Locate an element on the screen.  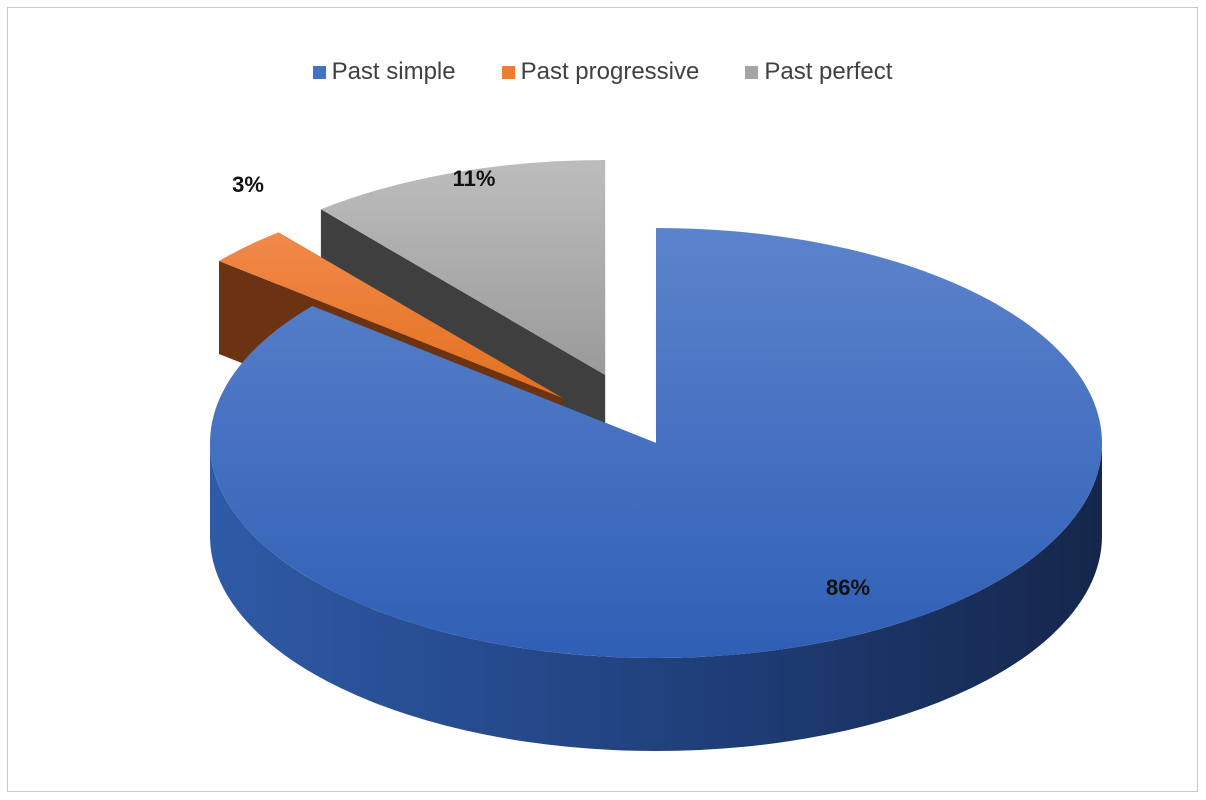
legend-label-past-progressive: Past progressive is located at coordinates (610, 71).